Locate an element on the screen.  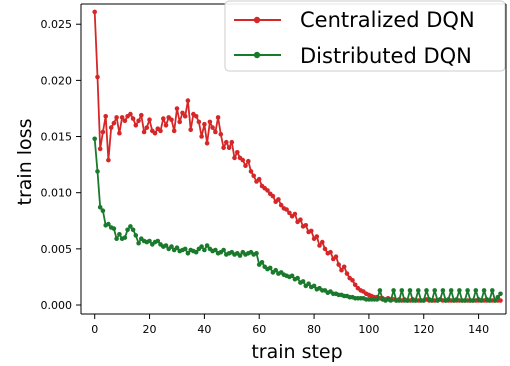
x-tick-label: 80 is located at coordinates (314, 329).